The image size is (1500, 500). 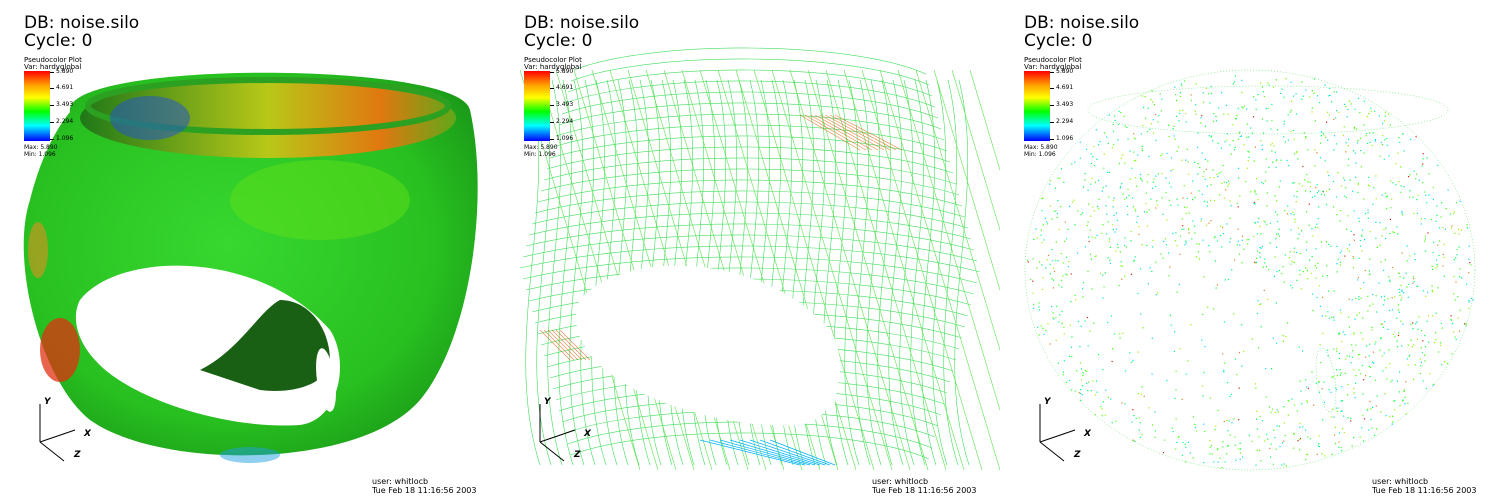 I want to click on database-title: DB: noise.silo, so click(x=82, y=23).